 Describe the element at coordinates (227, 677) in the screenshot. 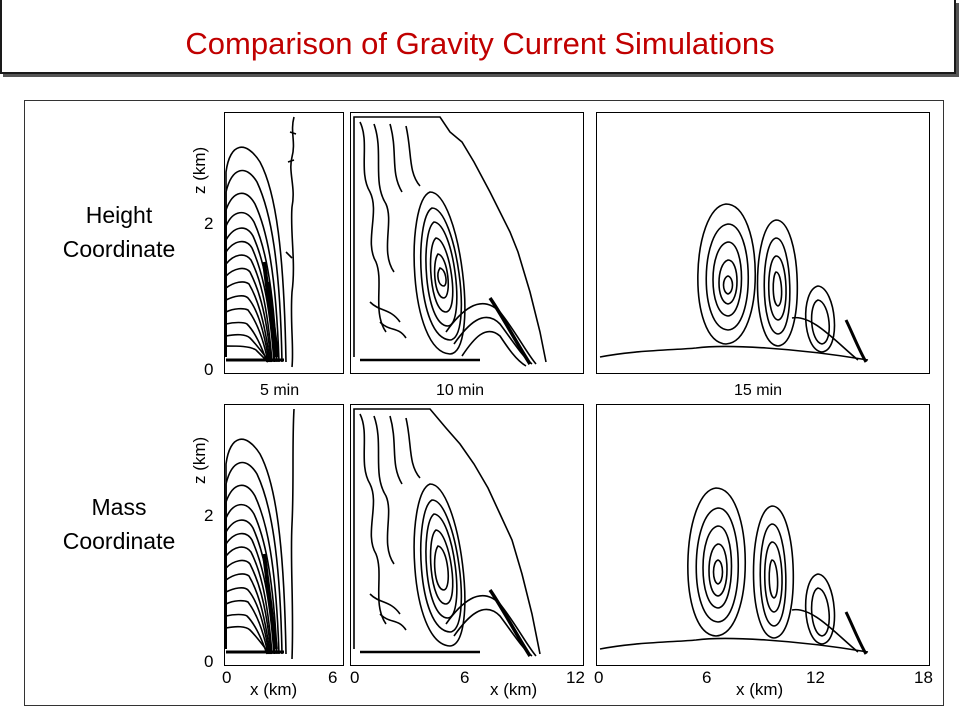

I see `x-tick-0-panel1: 0` at that location.